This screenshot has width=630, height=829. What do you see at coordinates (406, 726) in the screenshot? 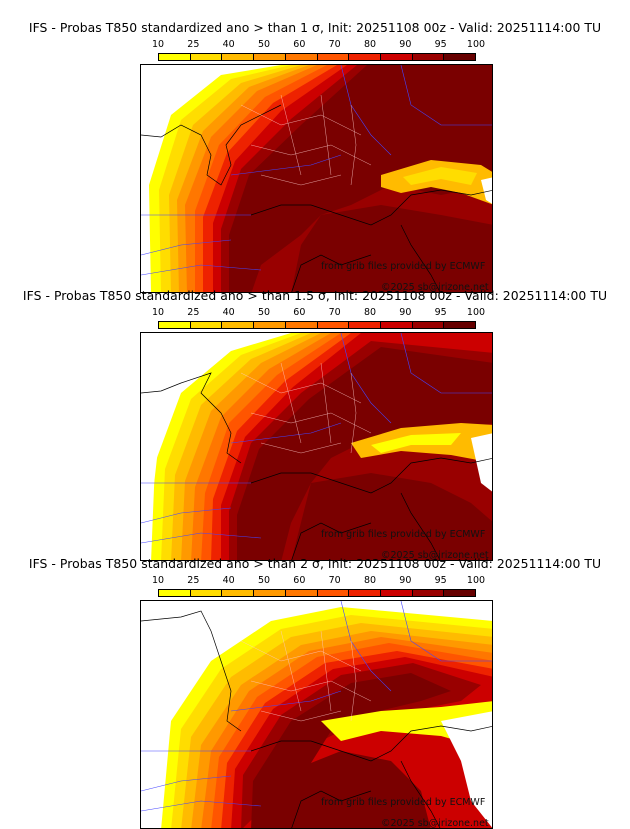
I see `prob-low-alps` at bounding box center [406, 726].